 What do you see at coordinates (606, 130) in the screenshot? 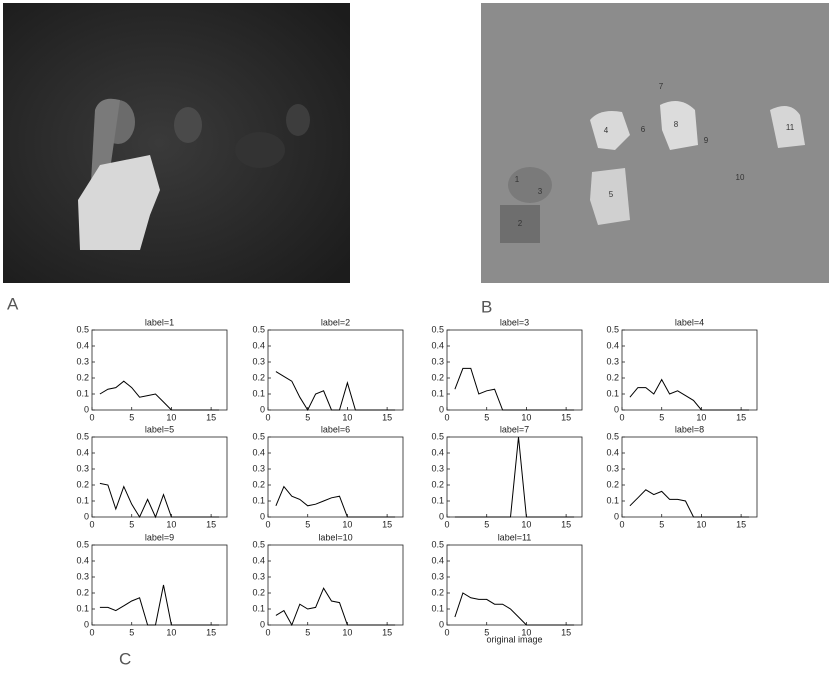
I see `segment-label: 4` at bounding box center [606, 130].